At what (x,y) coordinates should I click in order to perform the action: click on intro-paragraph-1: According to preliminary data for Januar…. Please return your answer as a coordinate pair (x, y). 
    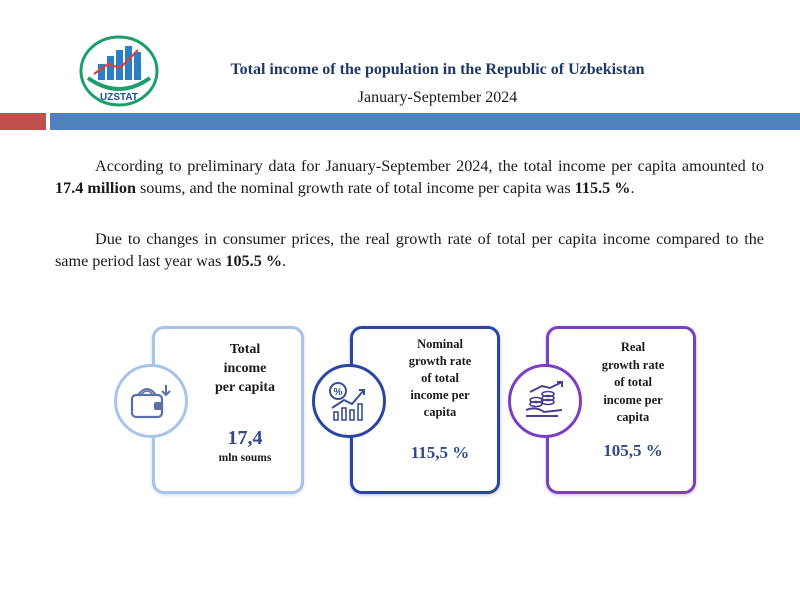
    Looking at the image, I should click on (409, 177).